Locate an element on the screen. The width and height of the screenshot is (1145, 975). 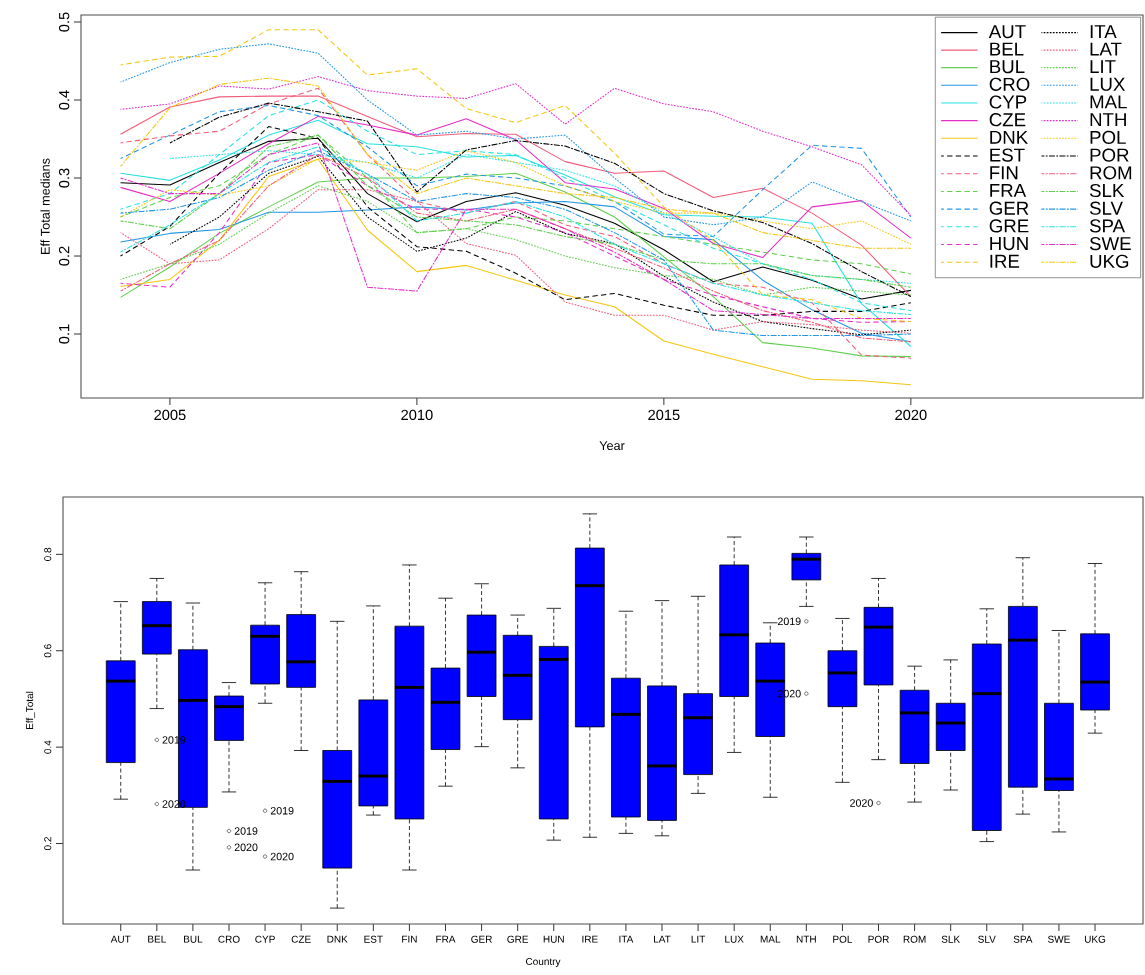
legend-label: BUL is located at coordinates (1007, 67).